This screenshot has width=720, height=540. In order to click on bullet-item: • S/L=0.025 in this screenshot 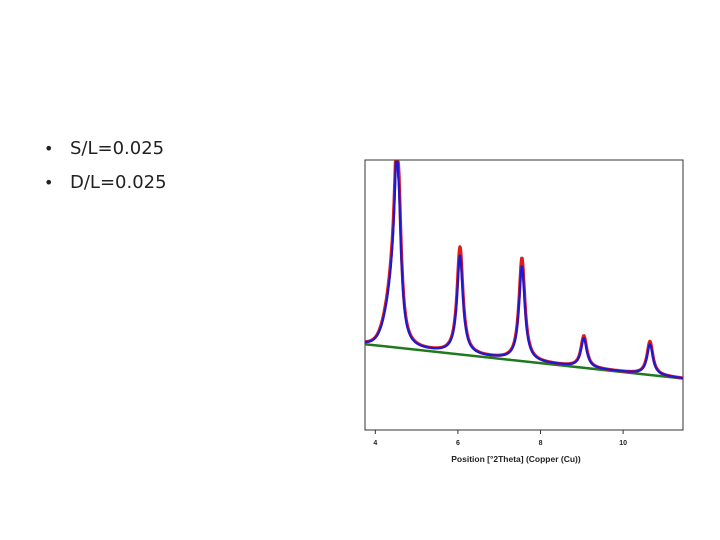, I will do `click(105, 149)`.